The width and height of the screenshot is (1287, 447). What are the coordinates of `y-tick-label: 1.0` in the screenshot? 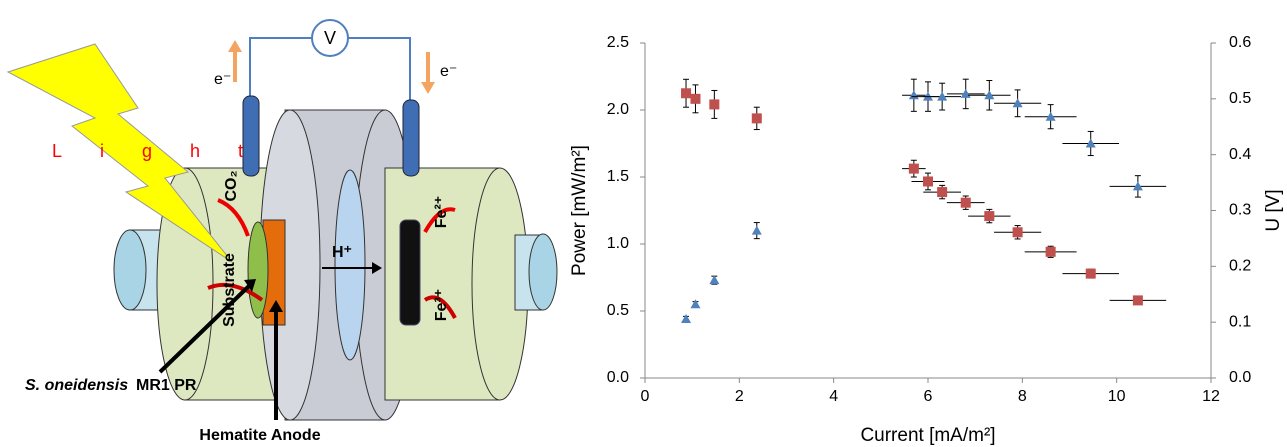 It's located at (618, 243).